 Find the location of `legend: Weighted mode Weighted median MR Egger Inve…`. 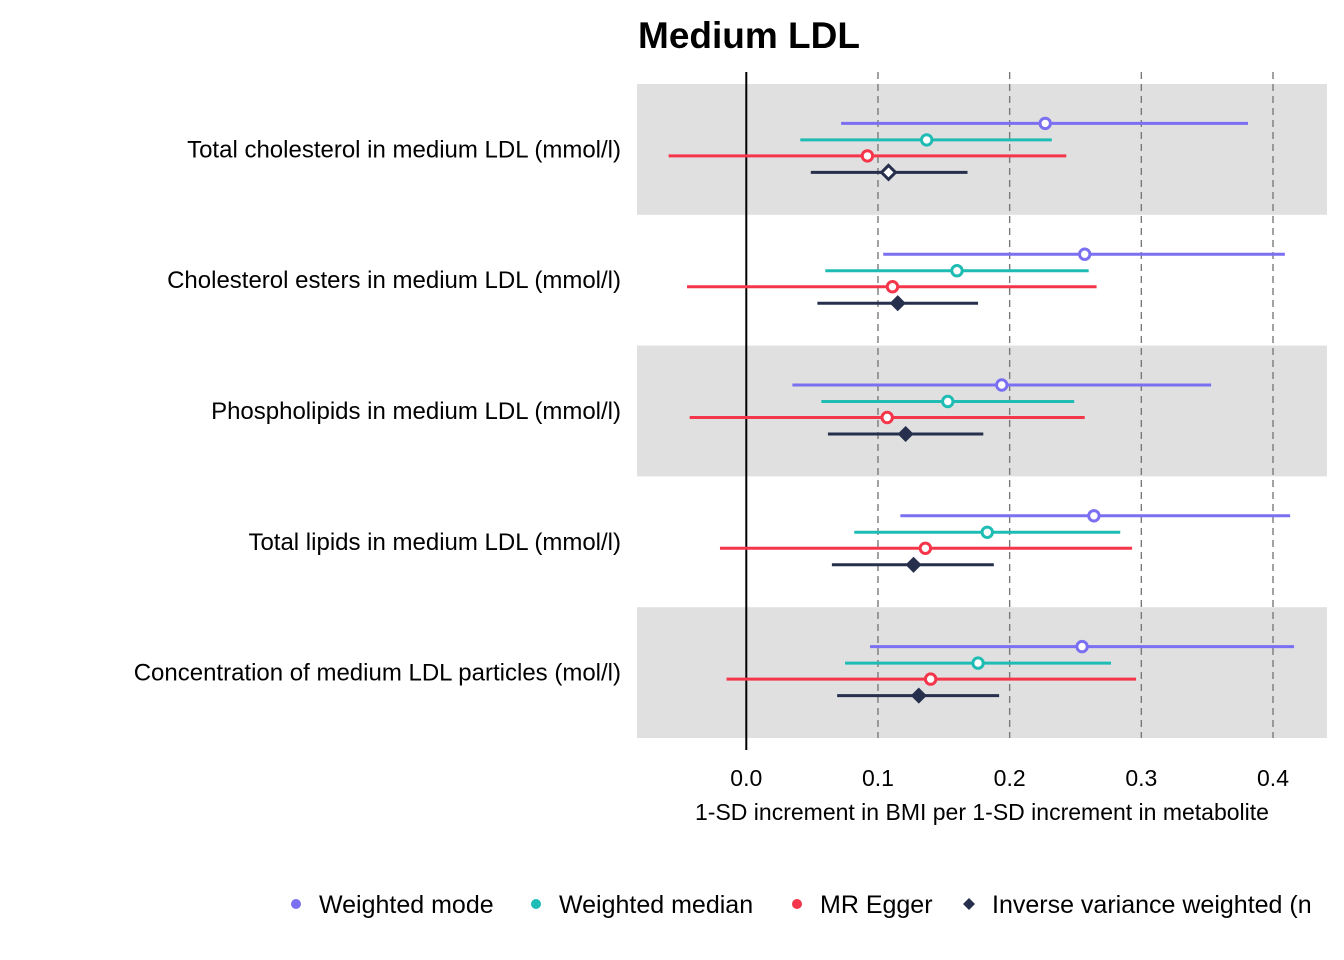

legend: Weighted mode Weighted median MR Egger Inve… is located at coordinates (801, 905).